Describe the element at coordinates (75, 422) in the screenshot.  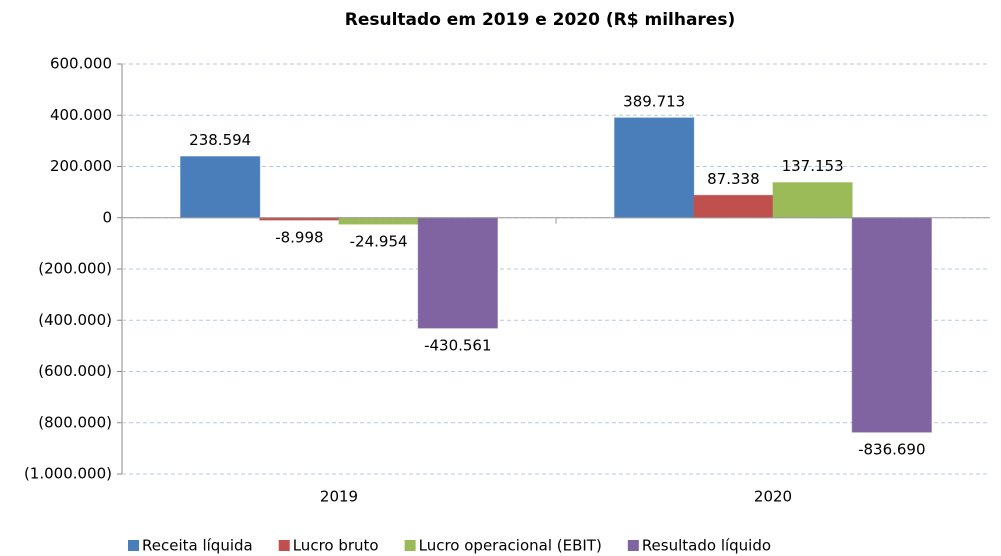
I see `y-tick-label: (800.000)` at that location.